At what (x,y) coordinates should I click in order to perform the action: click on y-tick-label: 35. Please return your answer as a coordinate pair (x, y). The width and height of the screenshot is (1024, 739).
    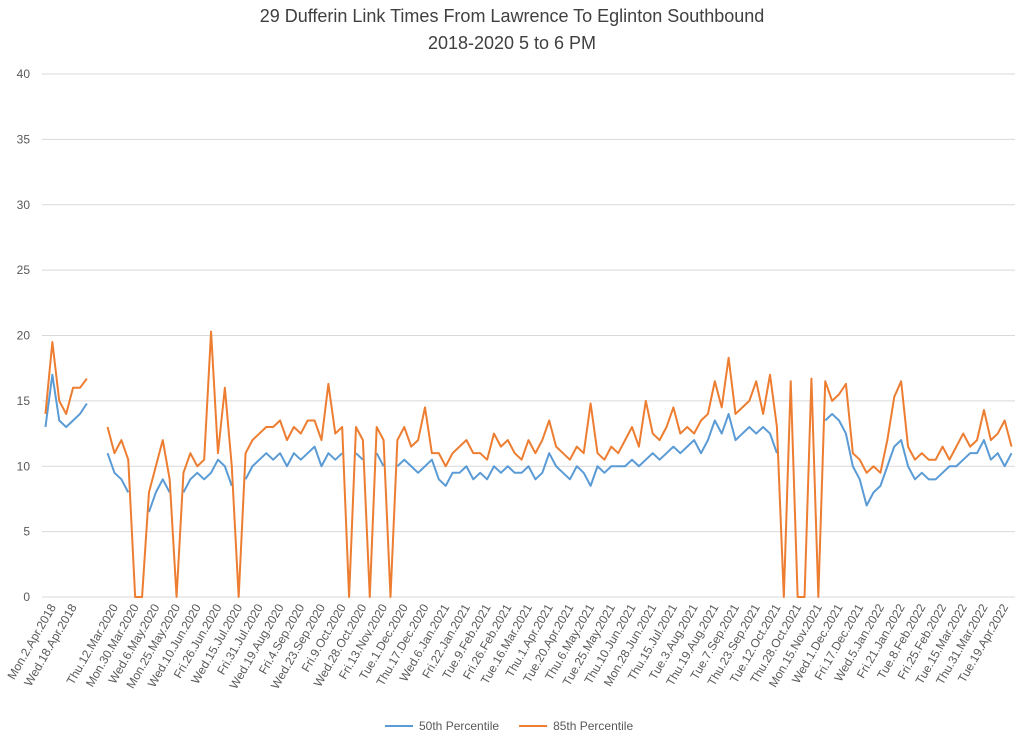
    Looking at the image, I should click on (24, 139).